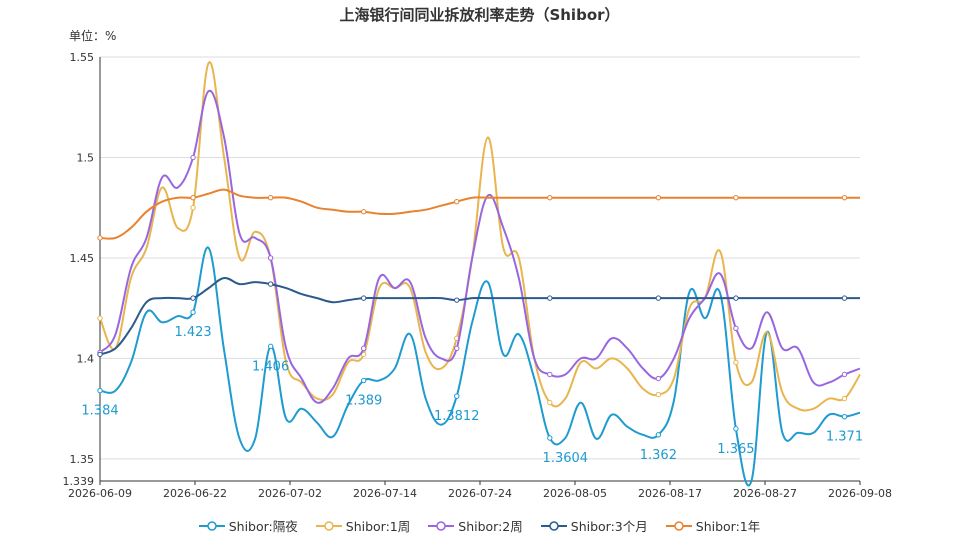 The image size is (959, 540). What do you see at coordinates (99, 411) in the screenshot?
I see `data-label: 1.384` at bounding box center [99, 411].